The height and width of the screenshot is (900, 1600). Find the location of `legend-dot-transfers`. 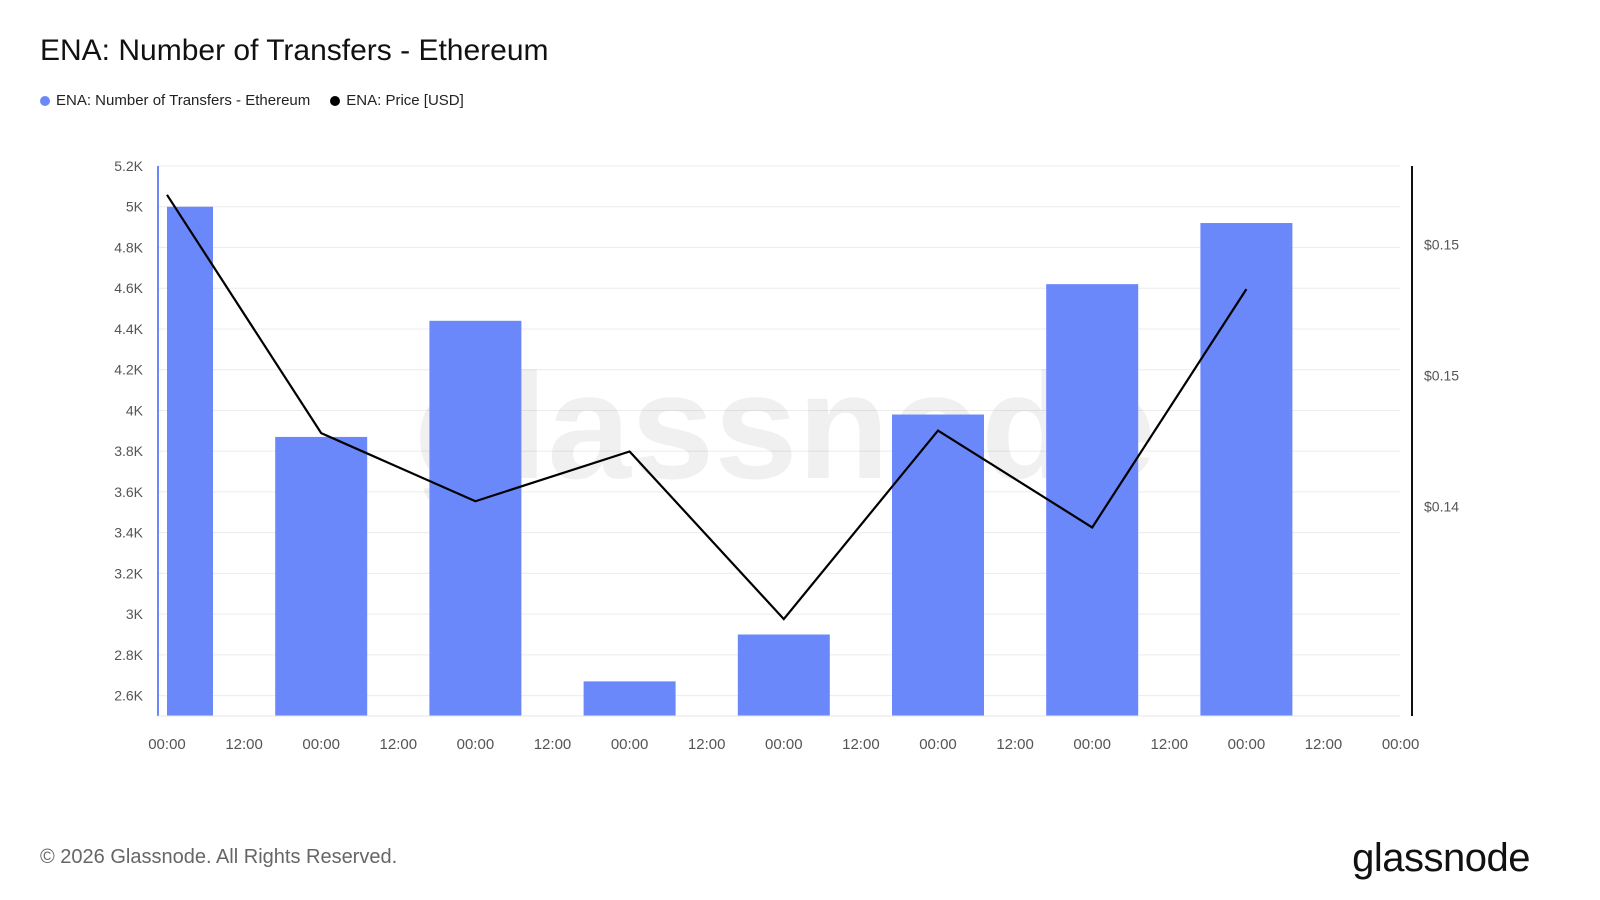

legend-dot-transfers is located at coordinates (45, 100).